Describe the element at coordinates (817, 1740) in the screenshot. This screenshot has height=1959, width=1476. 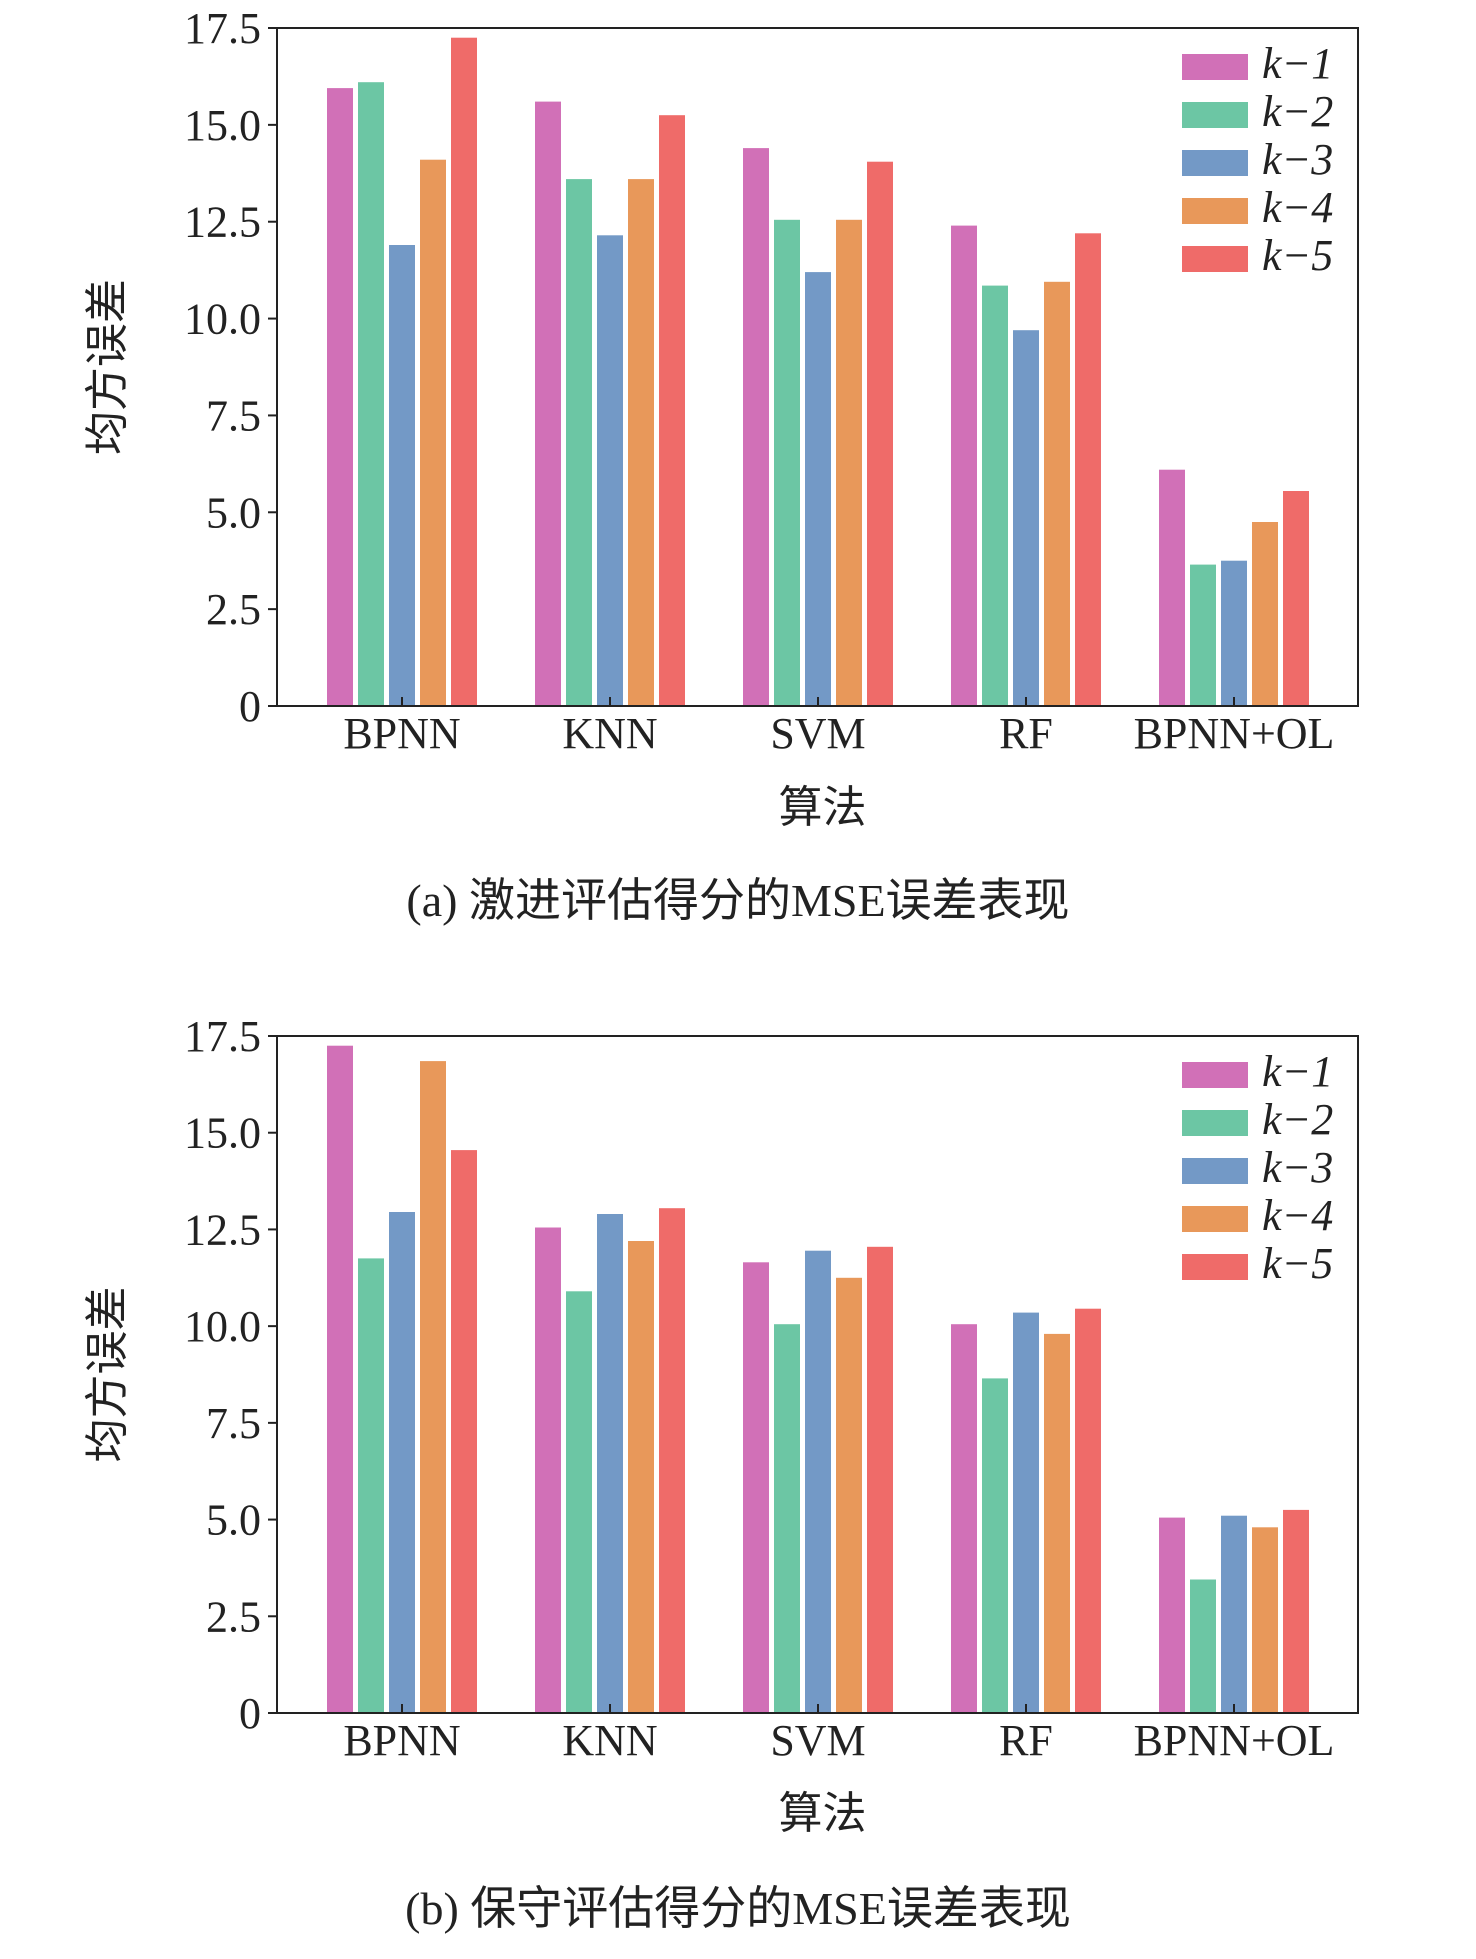
I see `x-tick-label: SVM` at that location.